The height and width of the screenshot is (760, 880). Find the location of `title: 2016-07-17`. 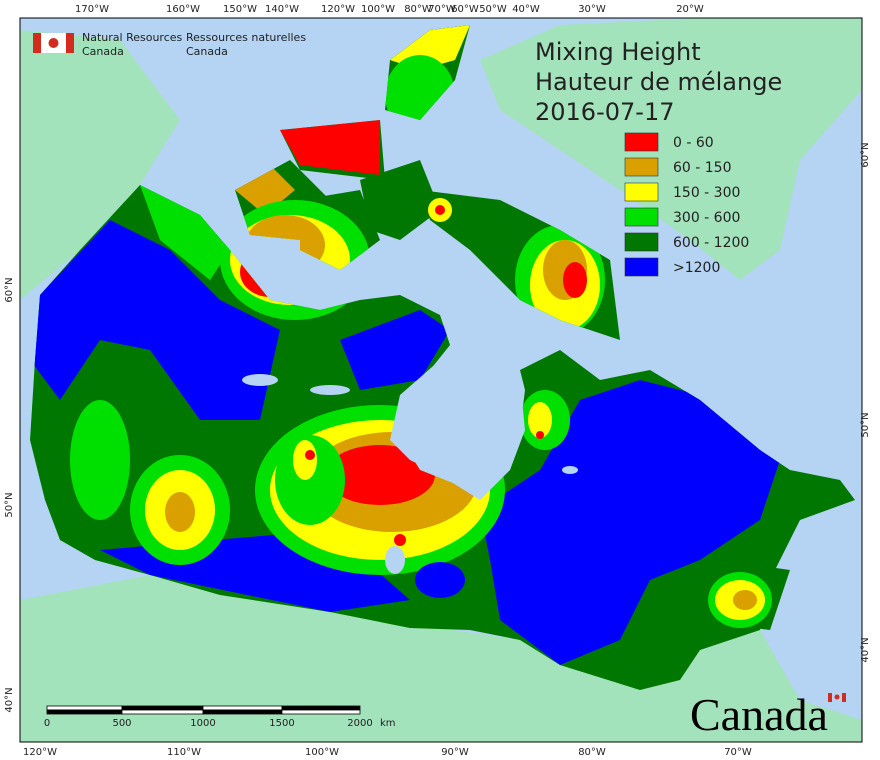

title: 2016-07-17 is located at coordinates (604, 112).